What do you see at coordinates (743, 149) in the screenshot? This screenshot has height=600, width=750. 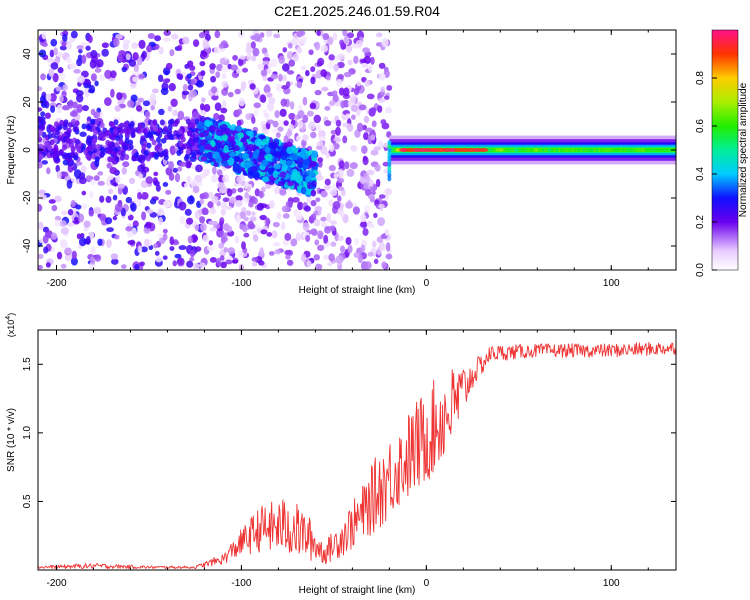 I see `colorbar-label: Normalized spectral amplitude` at bounding box center [743, 149].